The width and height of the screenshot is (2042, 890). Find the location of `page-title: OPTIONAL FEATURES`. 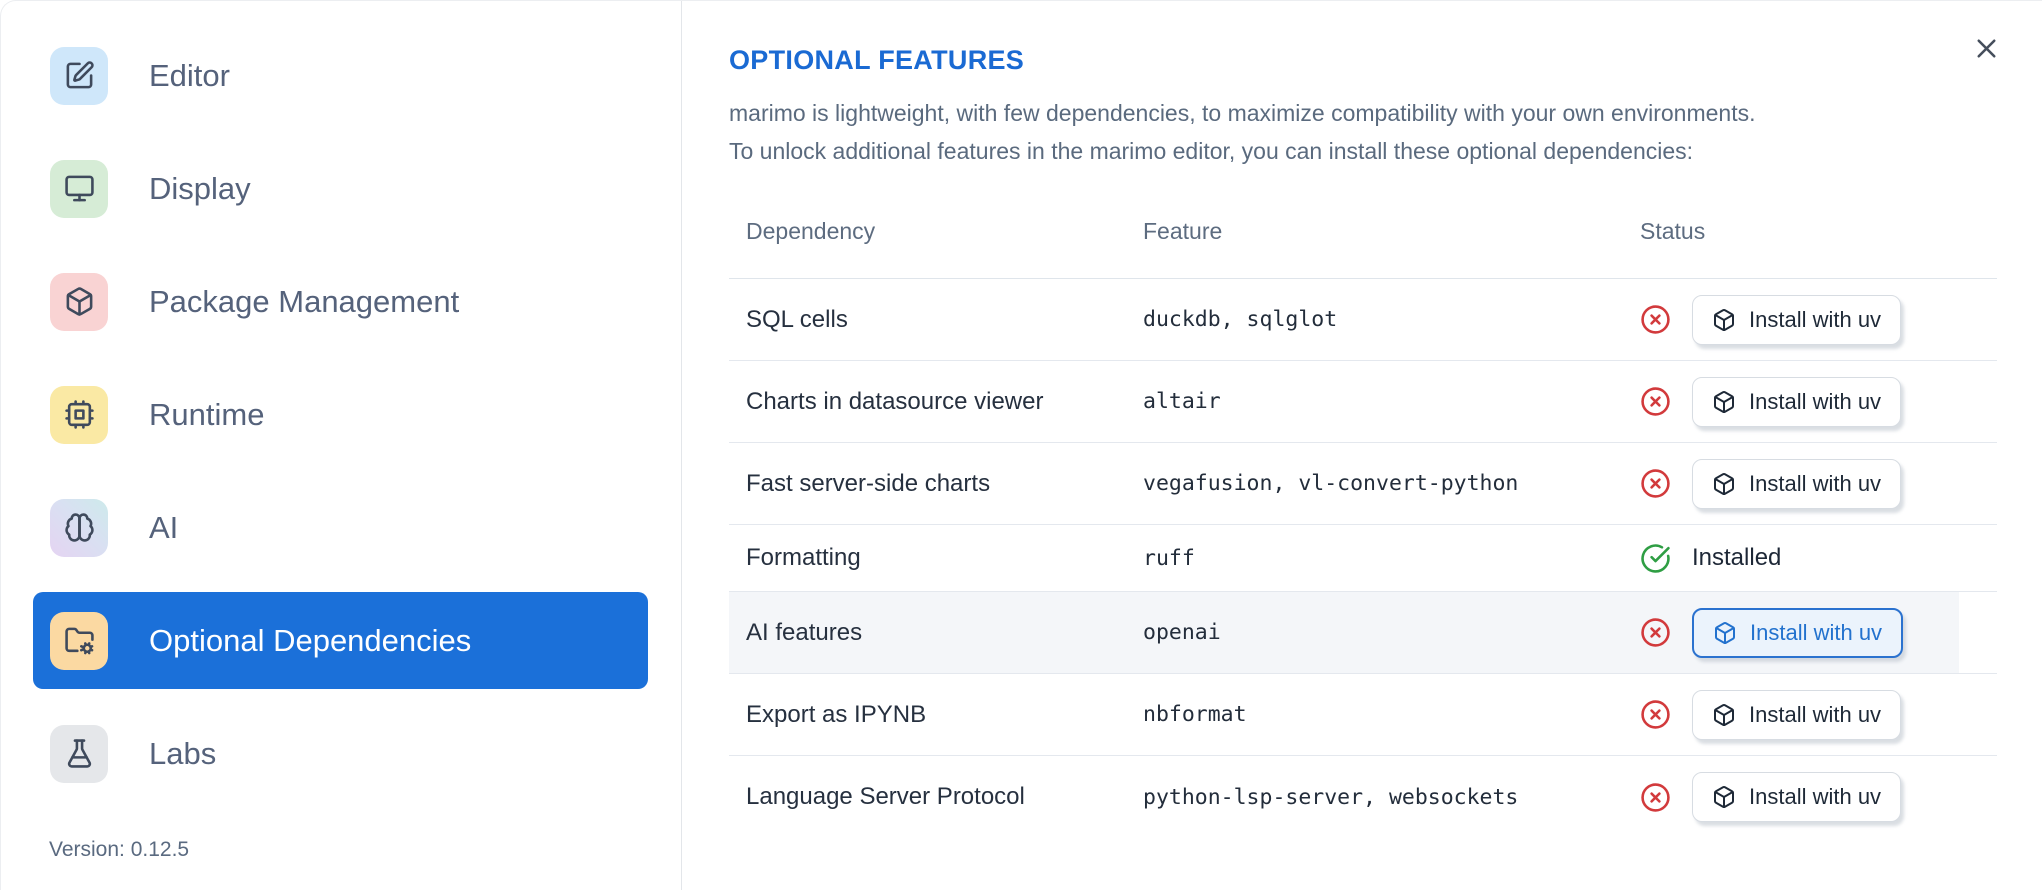

page-title: OPTIONAL FEATURES is located at coordinates (877, 60).